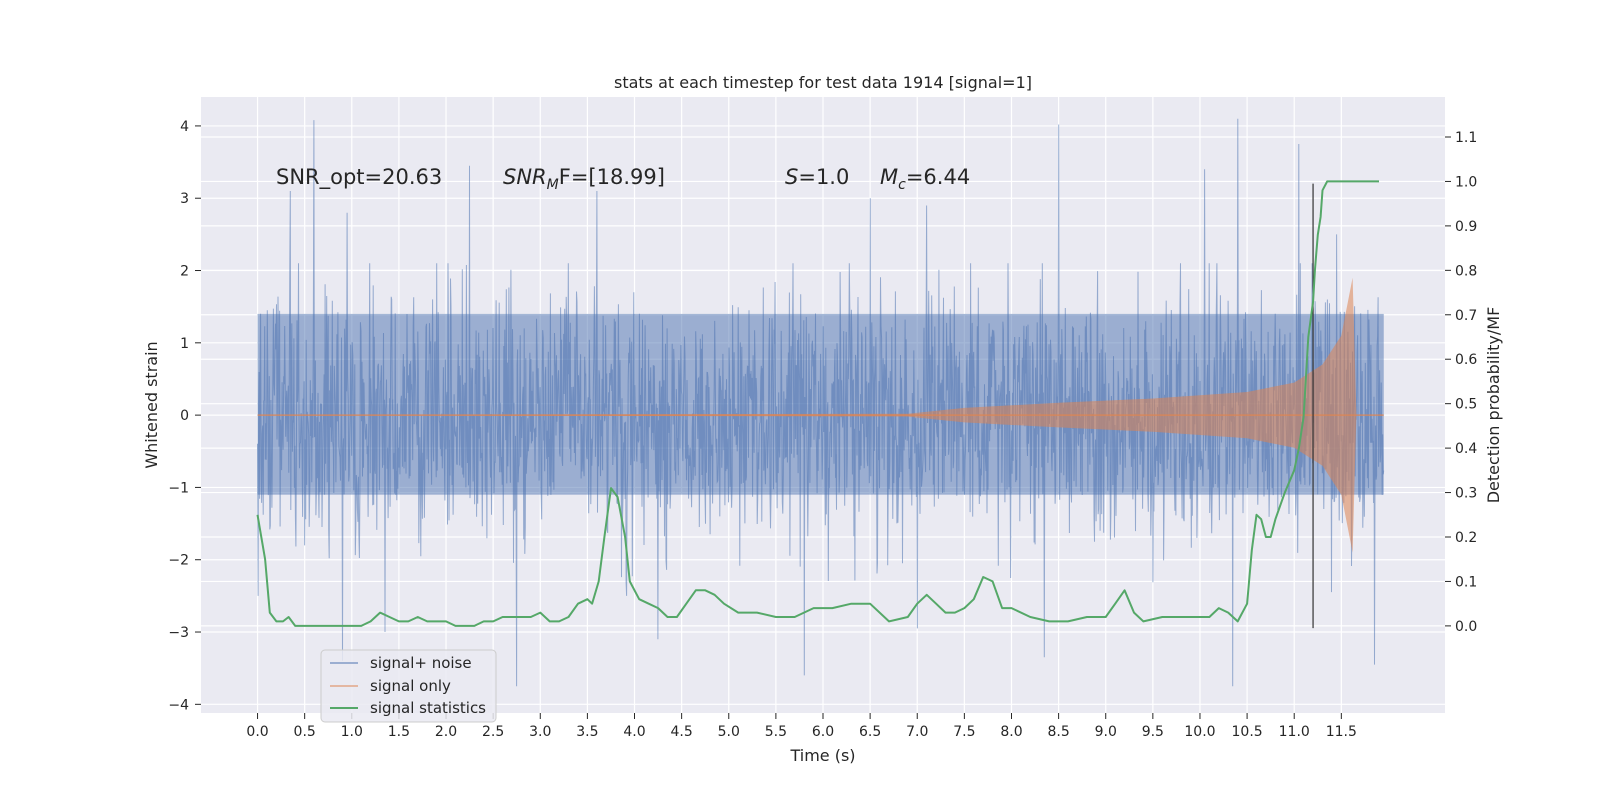 This screenshot has width=1600, height=800. I want to click on mc-annotation: Mc=6.44, so click(925, 179).